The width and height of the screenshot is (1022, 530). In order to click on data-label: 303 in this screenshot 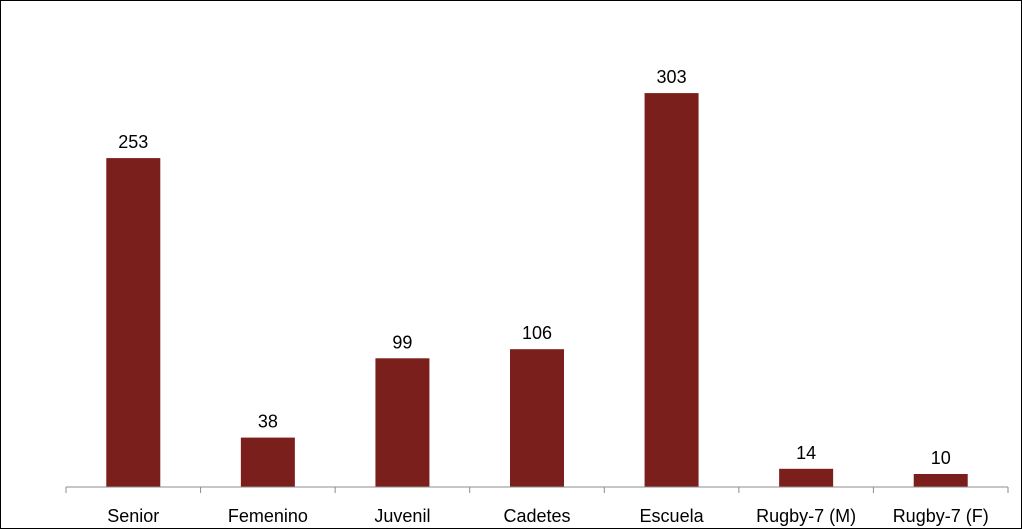, I will do `click(672, 77)`.